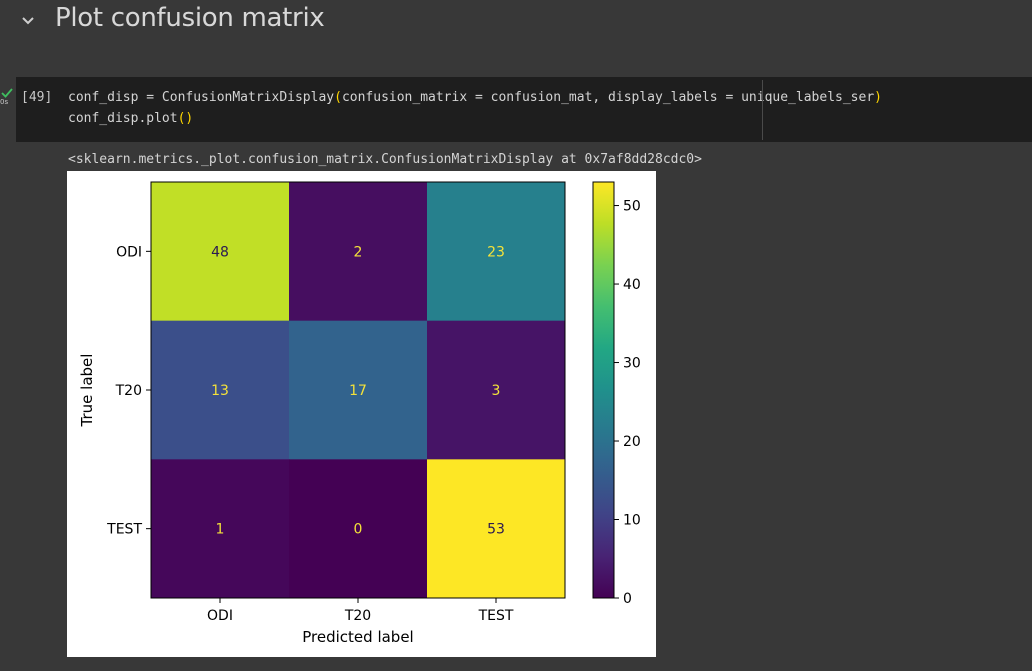 This screenshot has height=671, width=1032. What do you see at coordinates (762, 110) in the screenshot?
I see `code-ruler` at bounding box center [762, 110].